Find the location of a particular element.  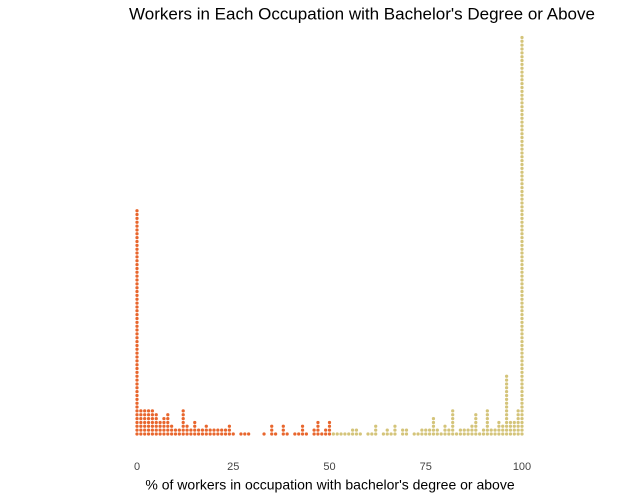

x-tick-label: 25 is located at coordinates (233, 467).